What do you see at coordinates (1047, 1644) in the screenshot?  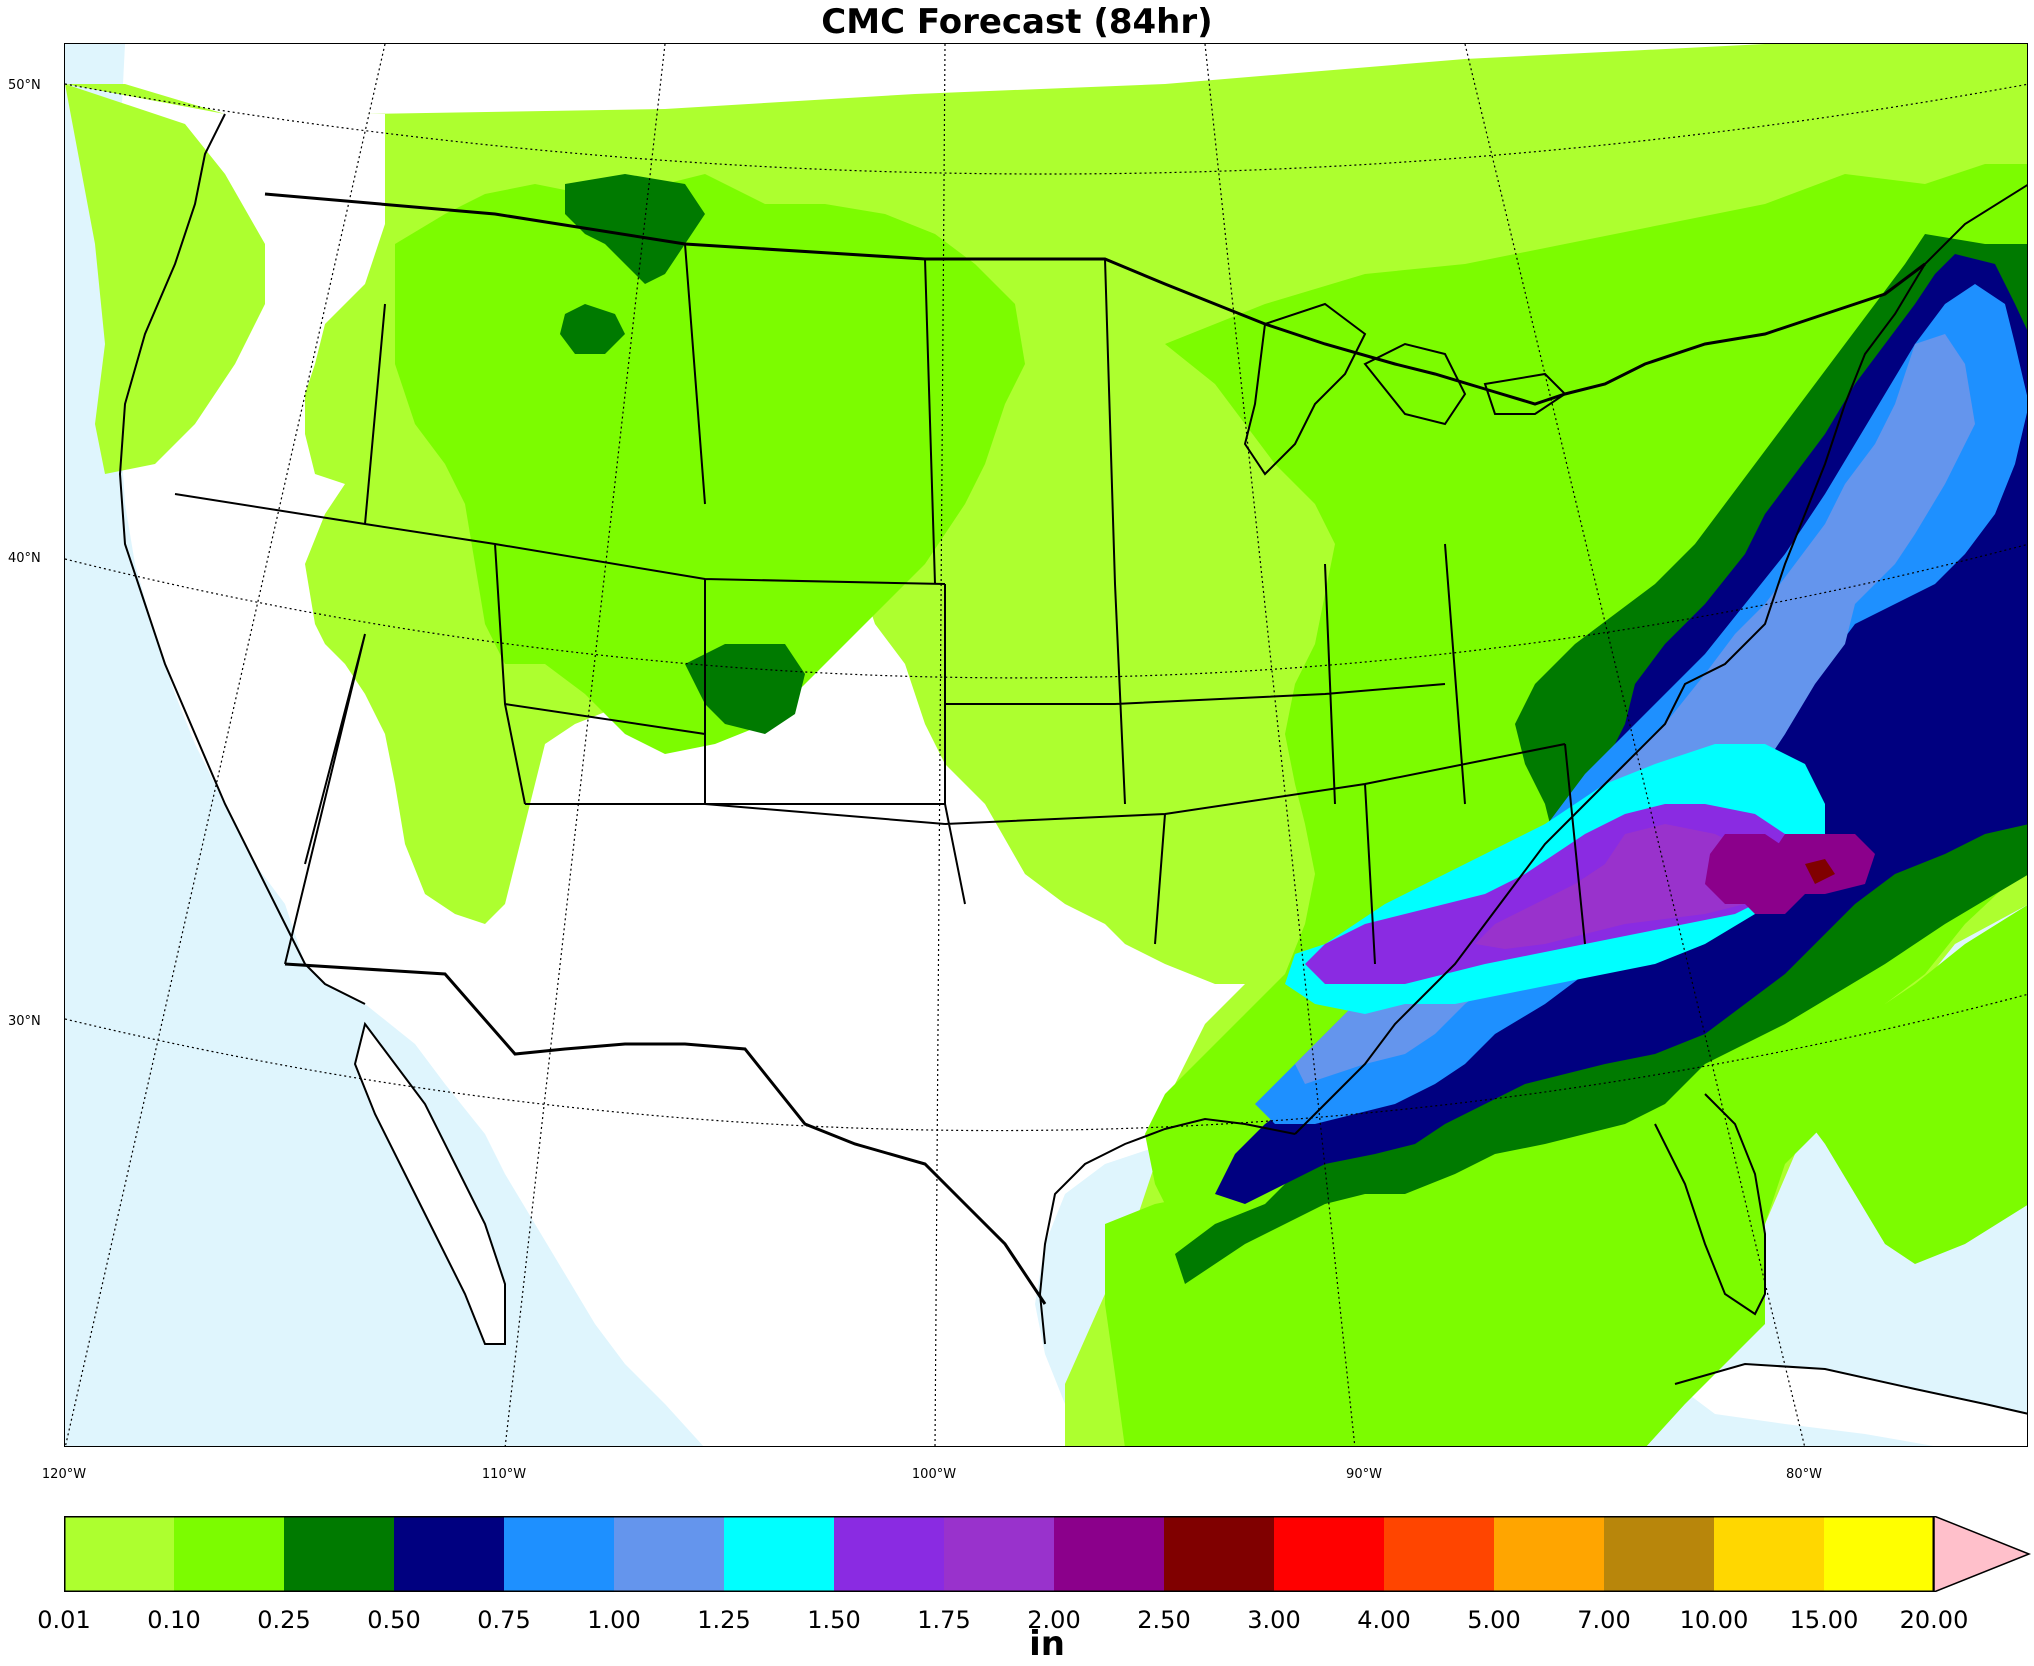 I see `colorbar-unit-label: in` at bounding box center [1047, 1644].